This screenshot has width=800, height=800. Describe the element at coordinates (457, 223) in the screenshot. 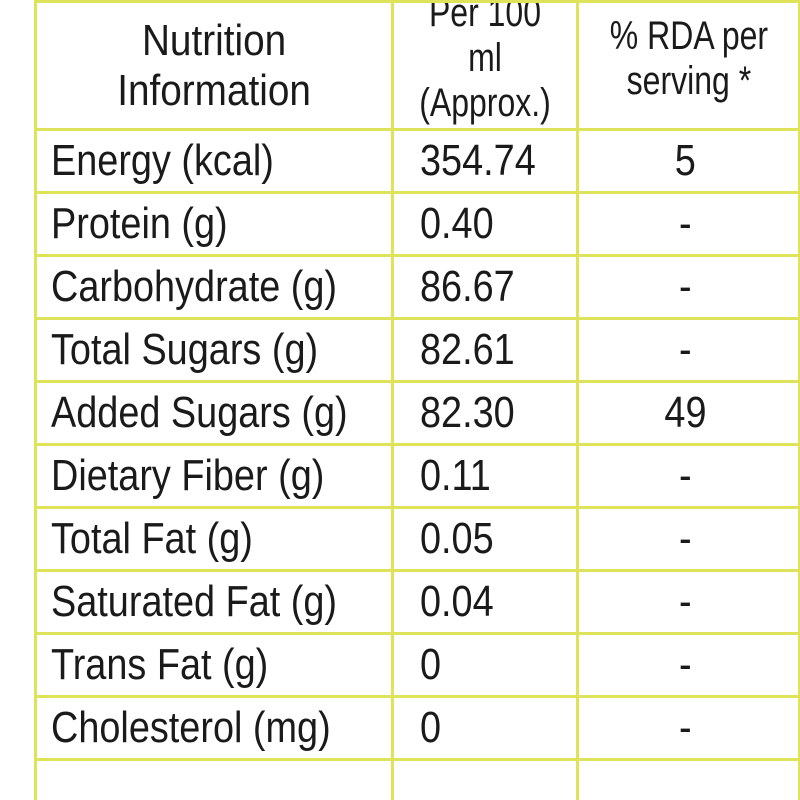

I see `per-100ml-value: 0.40` at that location.